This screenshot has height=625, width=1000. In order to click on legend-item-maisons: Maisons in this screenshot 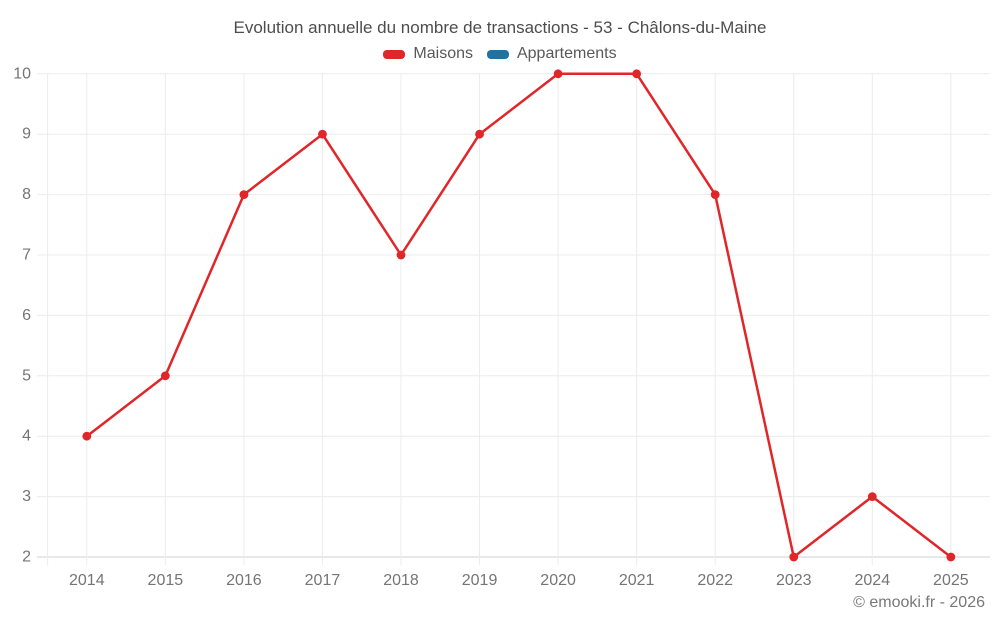, I will do `click(428, 54)`.